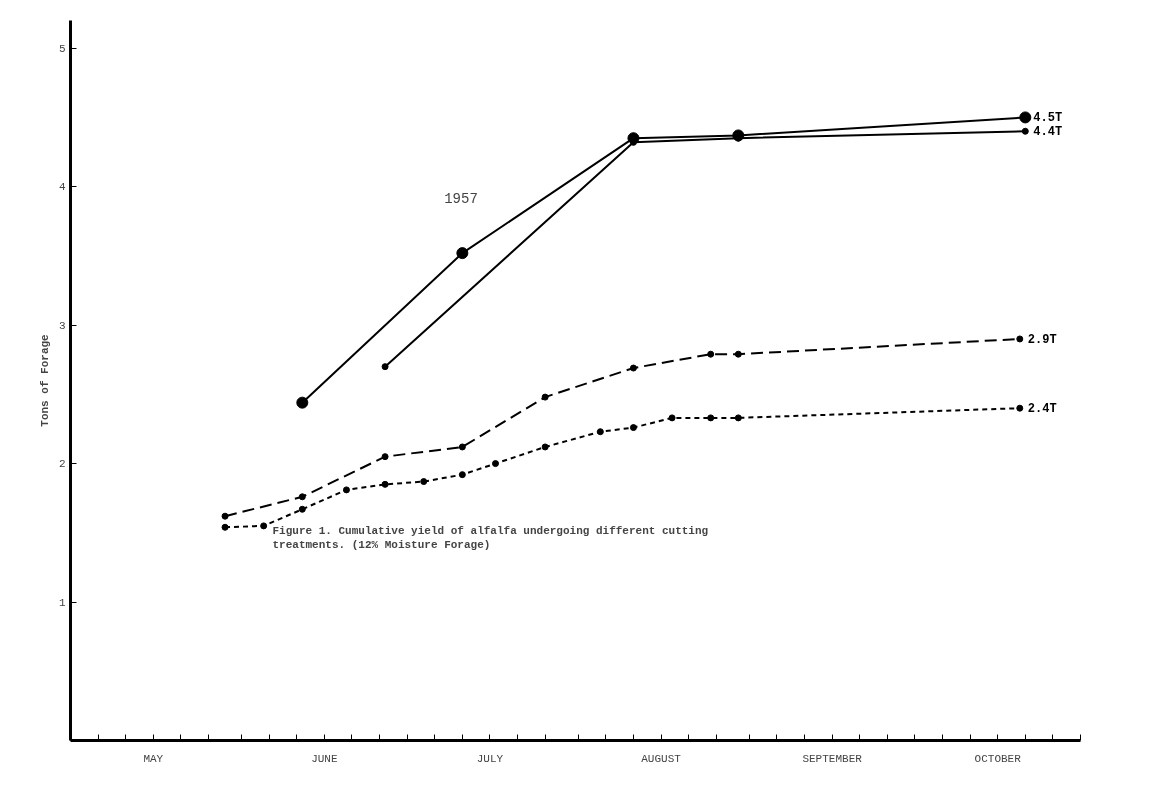 The image size is (1170, 799). Describe the element at coordinates (44, 380) in the screenshot. I see `y-axis-title: Tons of Forage` at that location.